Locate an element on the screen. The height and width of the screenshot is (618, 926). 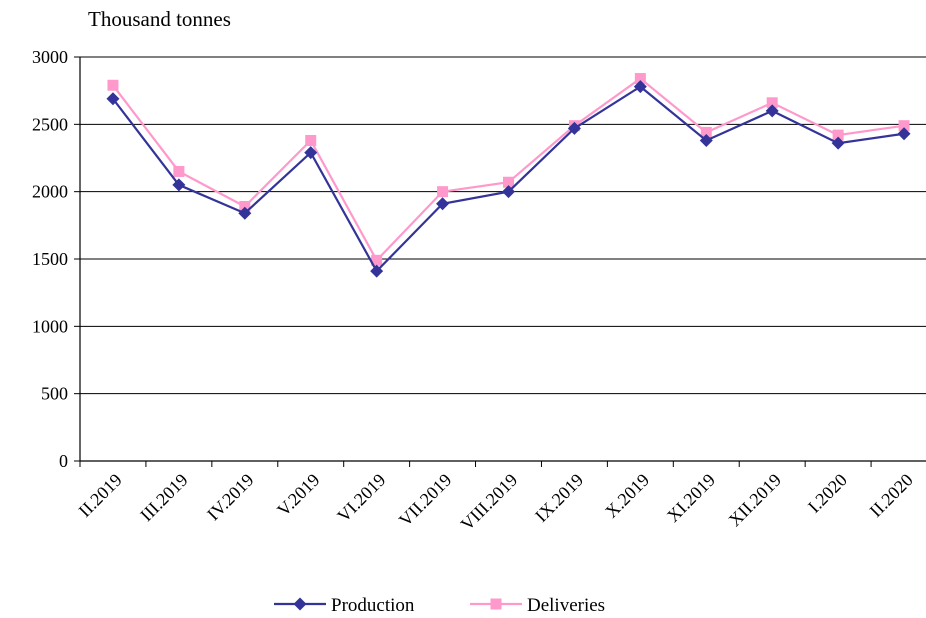
x-tick-label: X.2019 is located at coordinates (627, 496).